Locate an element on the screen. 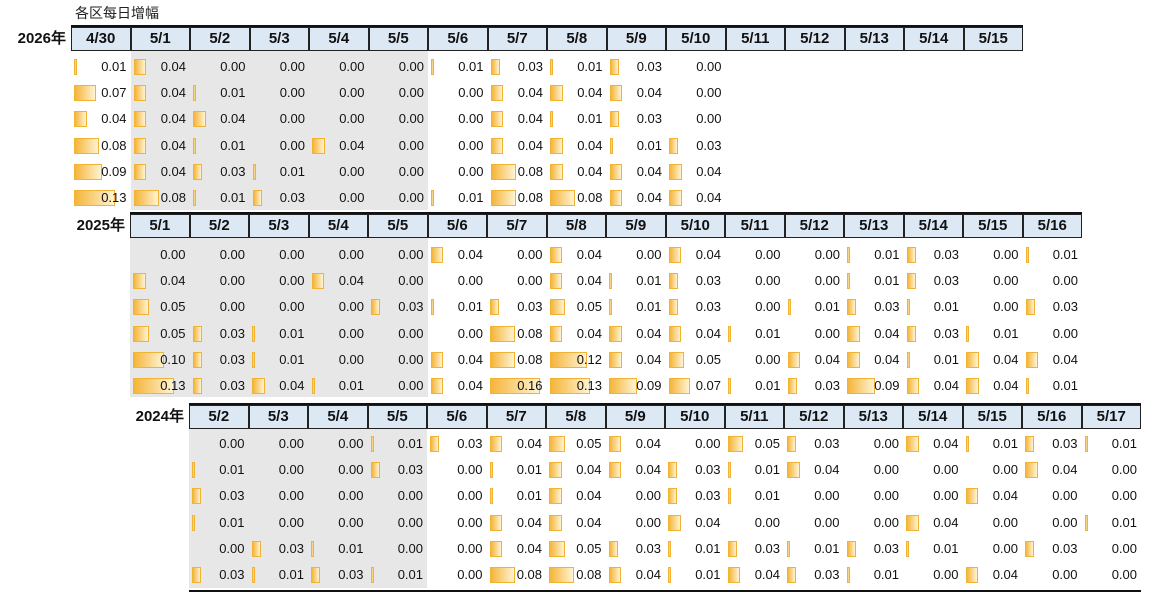  header-rule is located at coordinates (665, 404).